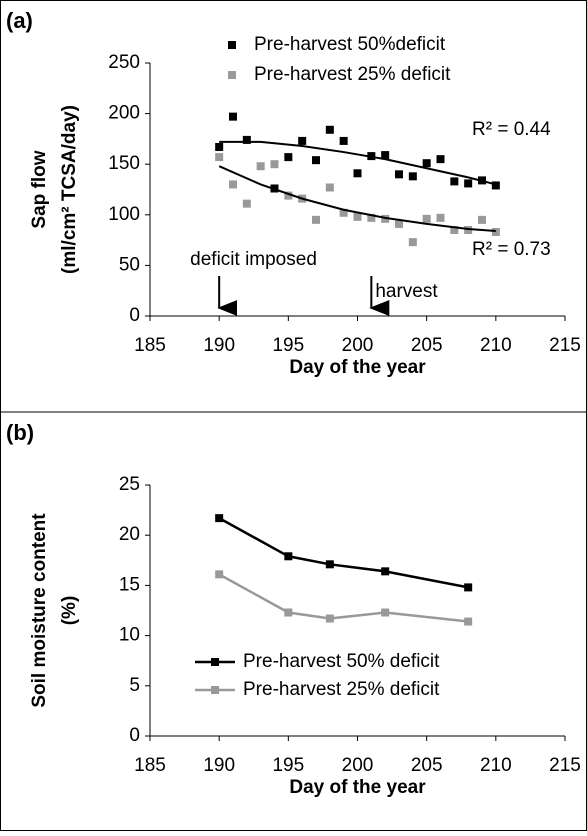 This screenshot has width=587, height=836. Describe the element at coordinates (341, 661) in the screenshot. I see `legend-label: Pre-harvest 50% deficit` at that location.